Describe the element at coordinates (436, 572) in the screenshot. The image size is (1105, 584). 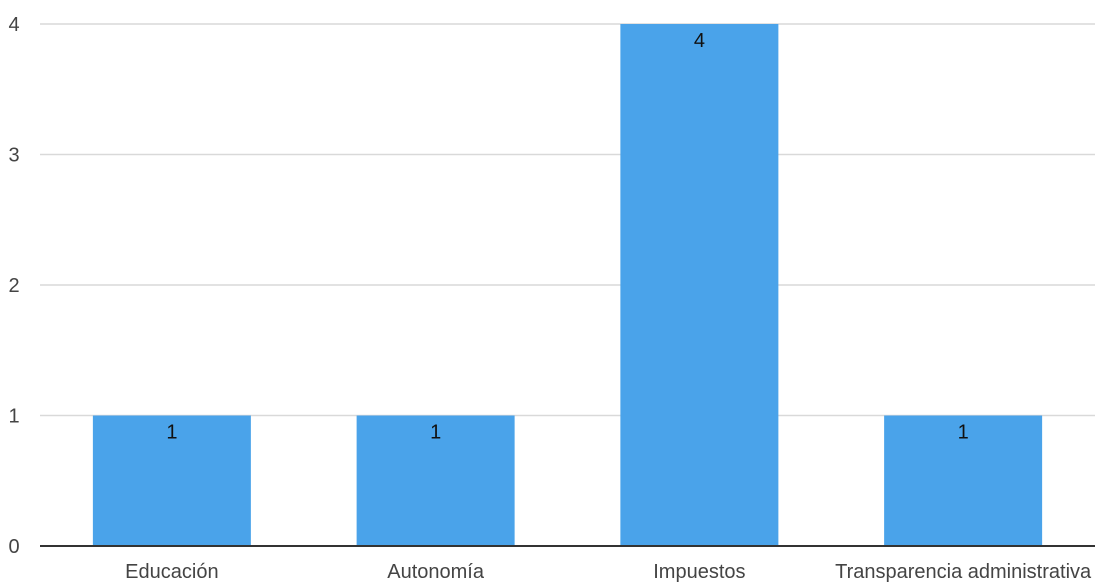
I see `x-tick-label: Autonomía` at that location.